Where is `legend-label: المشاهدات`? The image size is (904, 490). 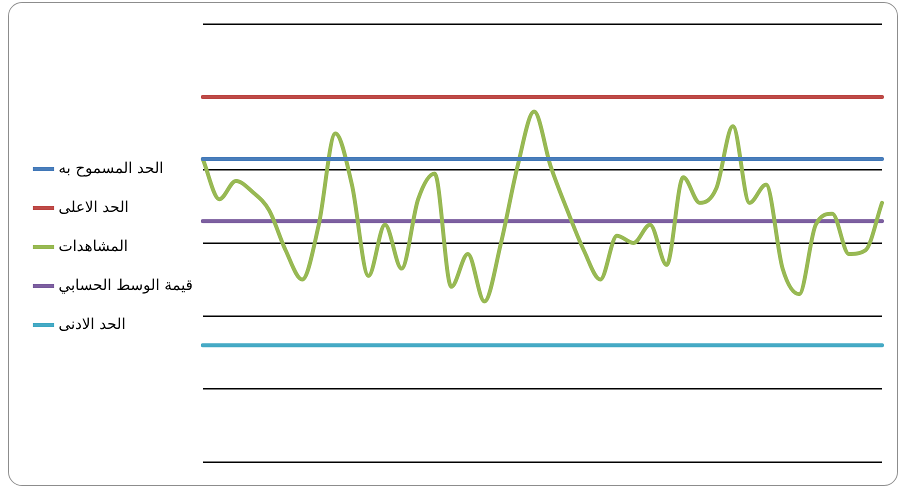 legend-label: المشاهدات is located at coordinates (93, 245).